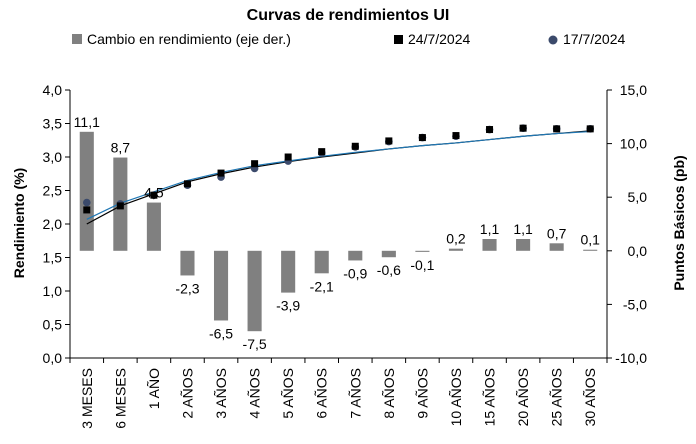  What do you see at coordinates (53, 358) in the screenshot?
I see `y-left-tick-label: 0,0` at bounding box center [53, 358].